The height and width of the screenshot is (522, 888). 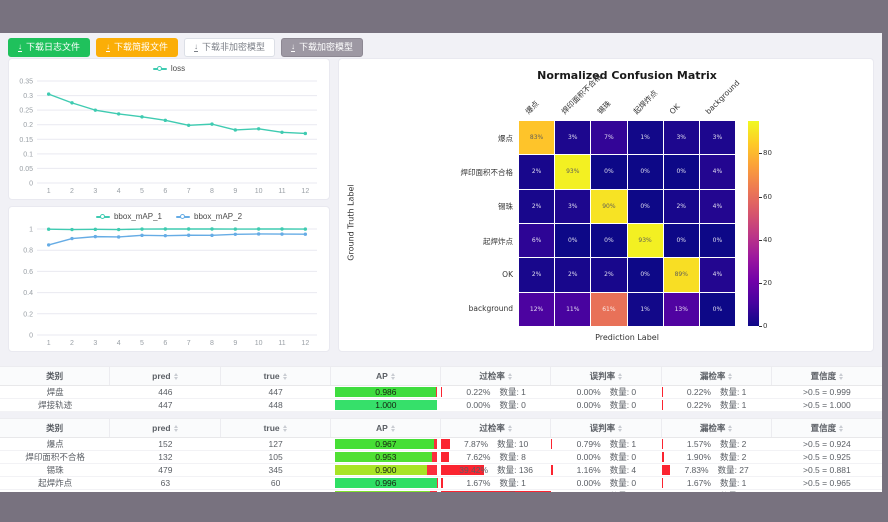 I want to click on rate-cell: 1.16% 数量: 4, so click(x=606, y=470).